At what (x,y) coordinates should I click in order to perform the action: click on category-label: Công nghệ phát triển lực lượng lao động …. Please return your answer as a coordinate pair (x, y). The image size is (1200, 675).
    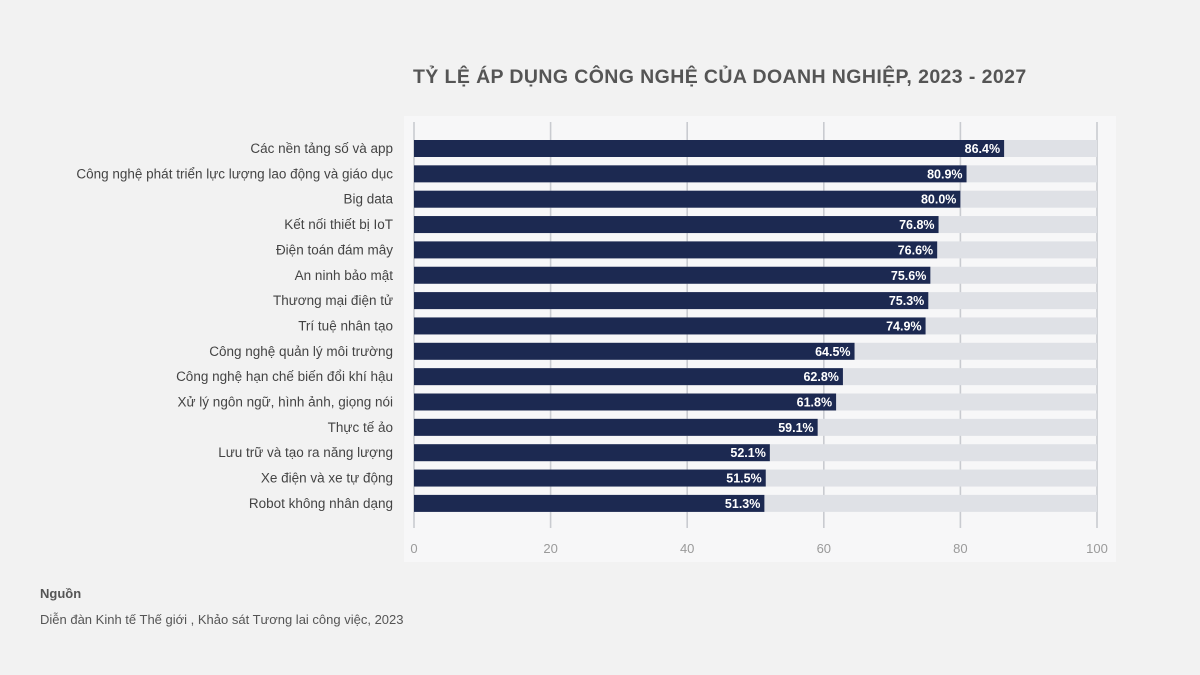
    Looking at the image, I should click on (234, 173).